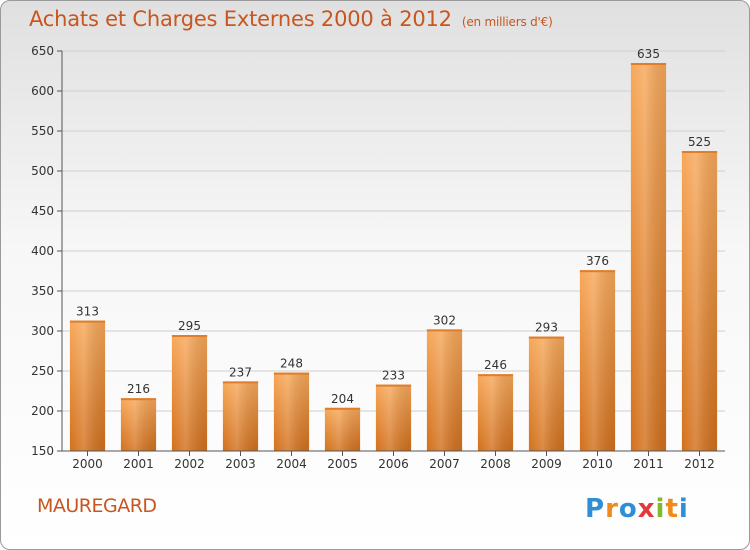  What do you see at coordinates (87, 464) in the screenshot?
I see `x-tick-label: 2000` at bounding box center [87, 464].